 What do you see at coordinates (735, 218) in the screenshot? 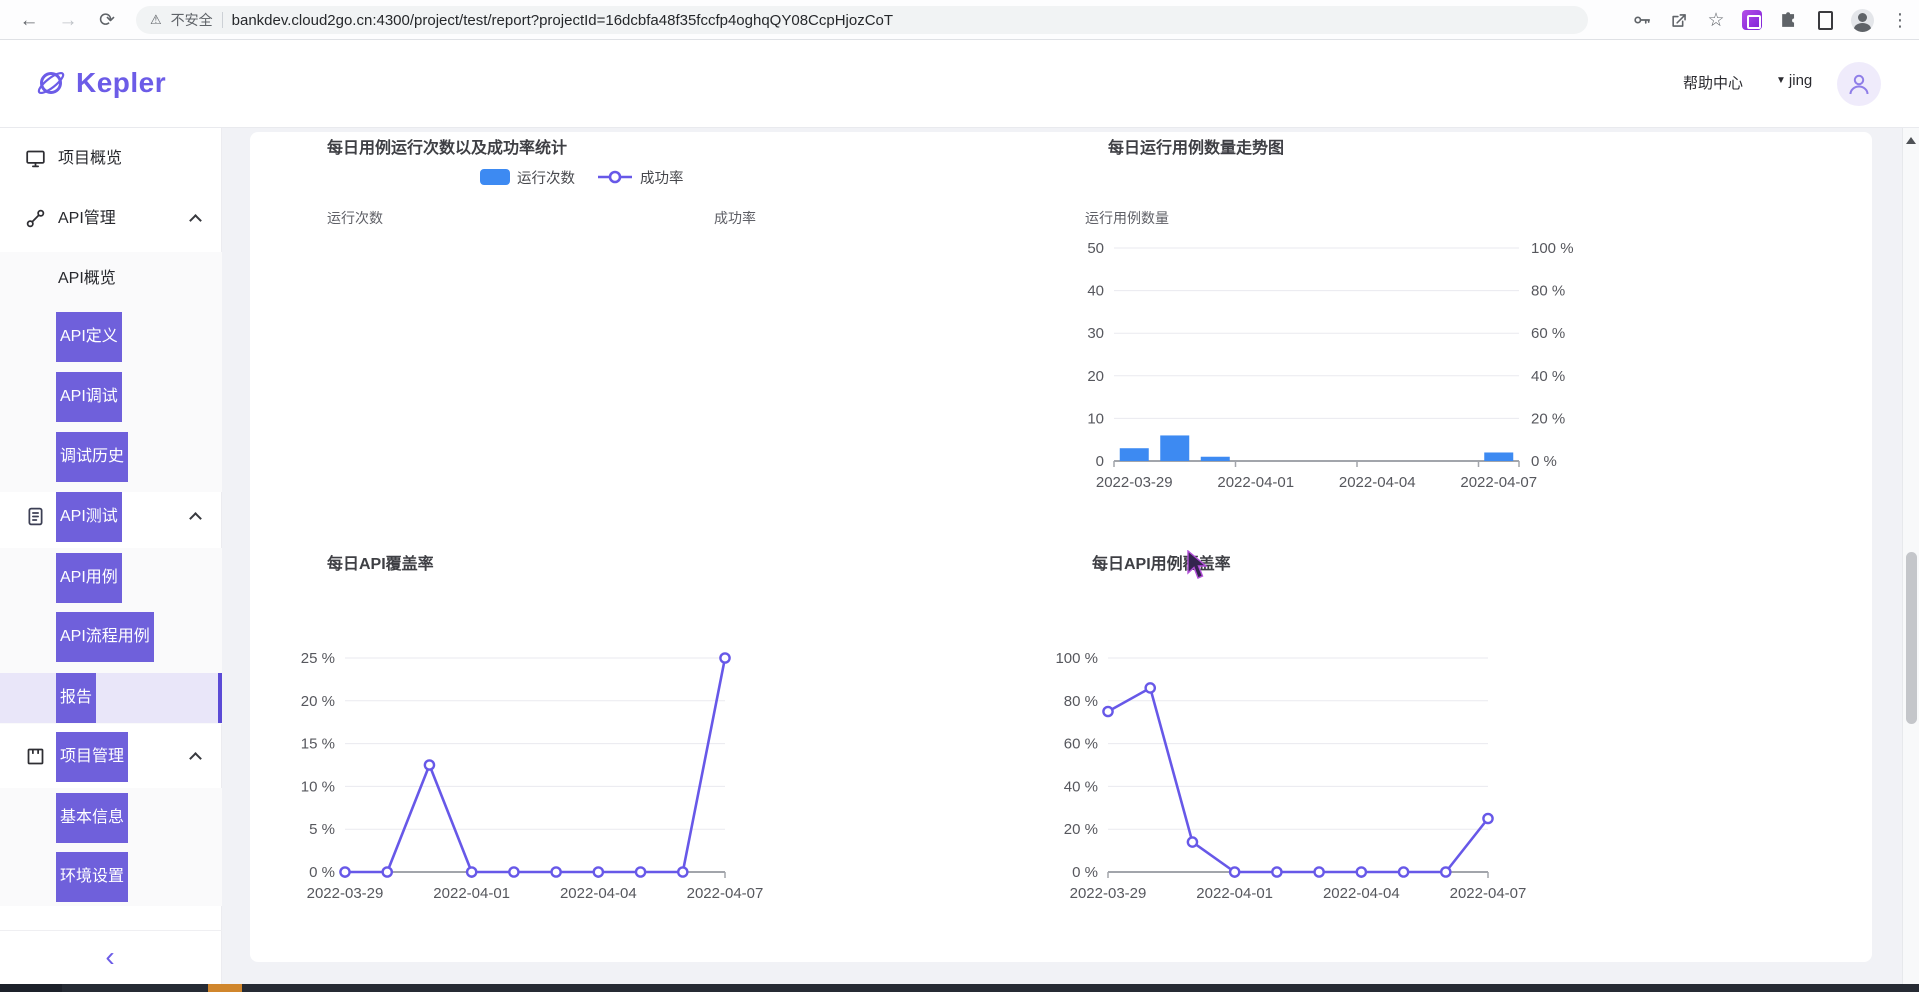
I see `right-axis-label: 成功率` at bounding box center [735, 218].